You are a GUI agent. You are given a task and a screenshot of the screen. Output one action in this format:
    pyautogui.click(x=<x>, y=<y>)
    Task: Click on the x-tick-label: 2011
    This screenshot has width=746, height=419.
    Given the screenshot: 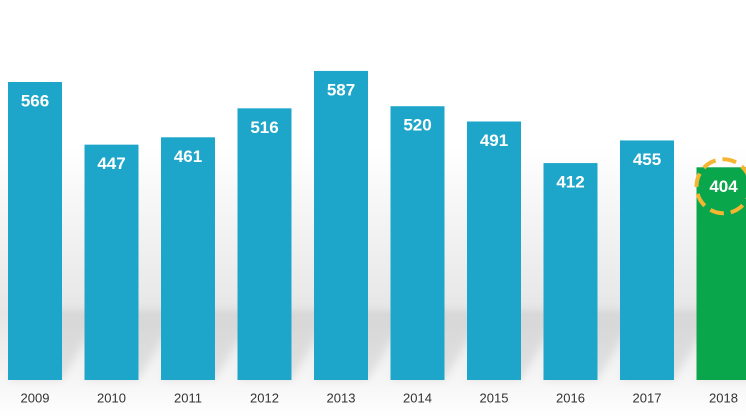 What is the action you would take?
    pyautogui.click(x=188, y=397)
    